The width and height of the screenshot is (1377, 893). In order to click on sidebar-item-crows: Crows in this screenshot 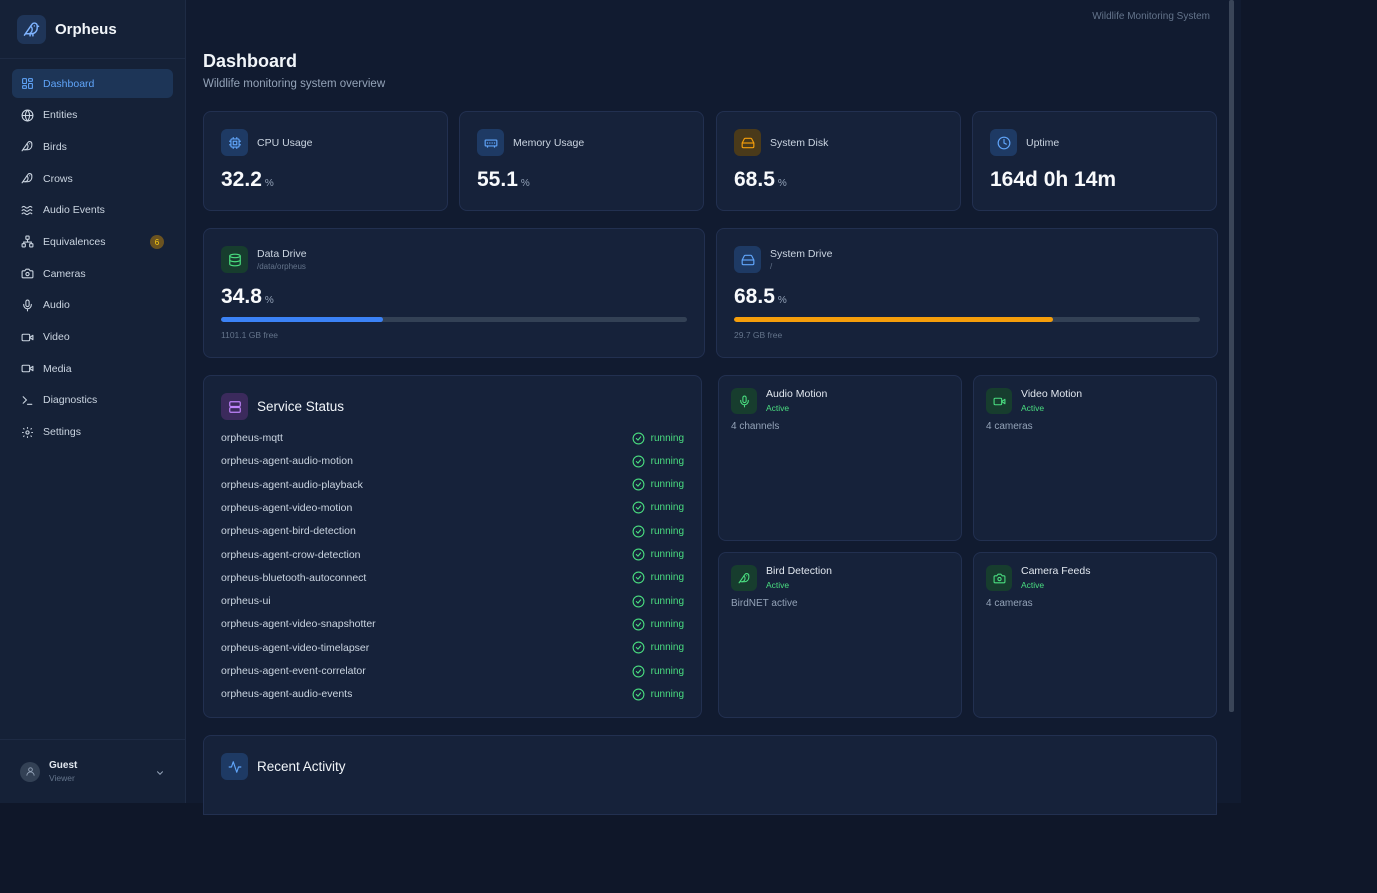, I will do `click(92, 178)`.